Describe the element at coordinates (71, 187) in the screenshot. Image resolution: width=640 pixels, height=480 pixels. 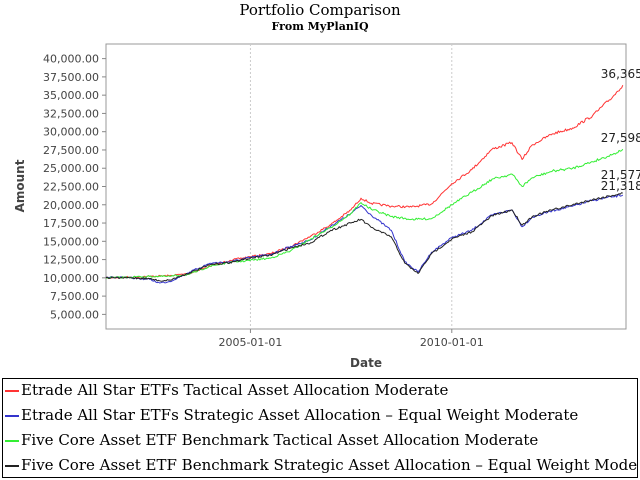
I see `y-tick-label: 22,500.00` at that location.